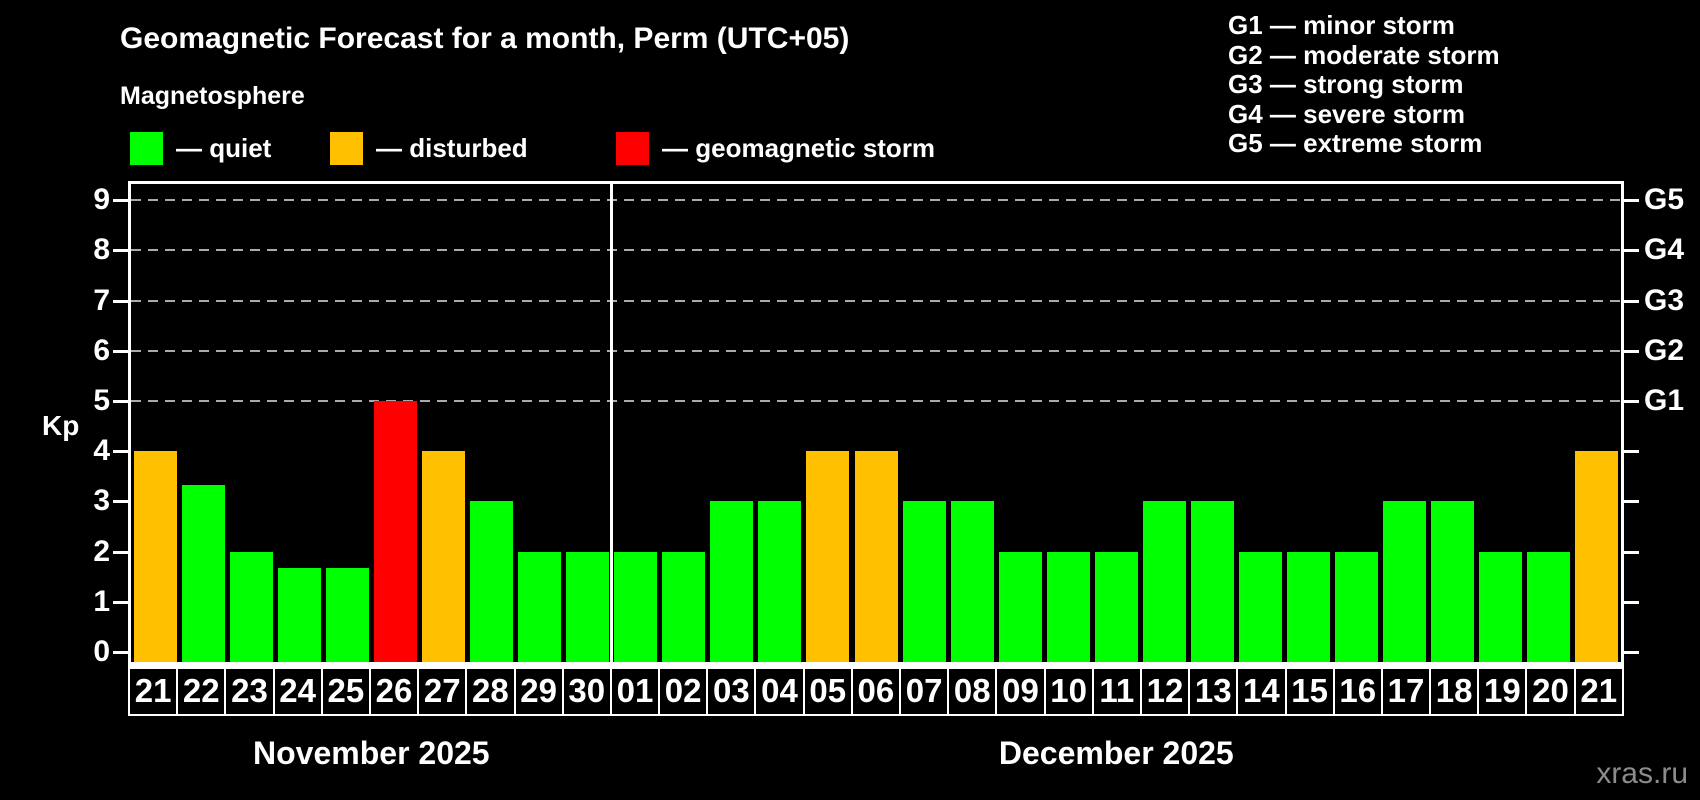 The width and height of the screenshot is (1700, 800). I want to click on kp-tick-label: 8, so click(101, 250).